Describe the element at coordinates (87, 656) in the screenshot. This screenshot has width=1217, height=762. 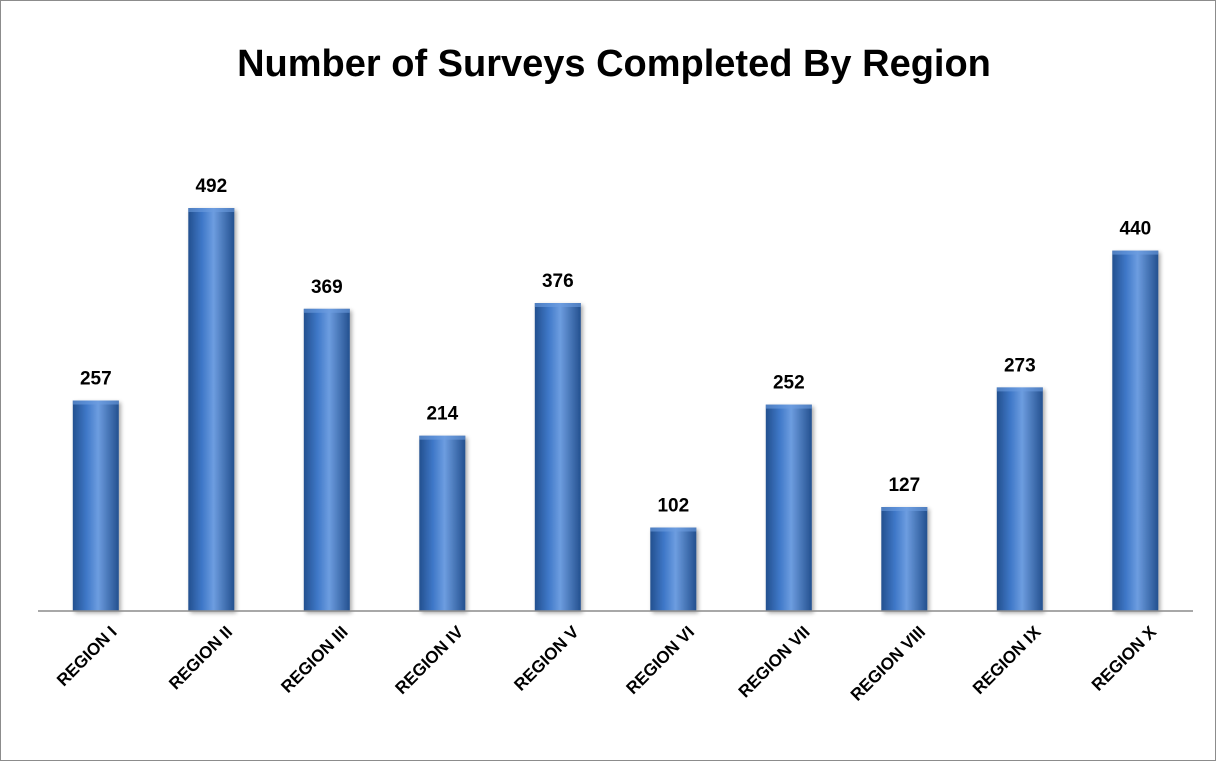
I see `category-label: REGION I` at that location.